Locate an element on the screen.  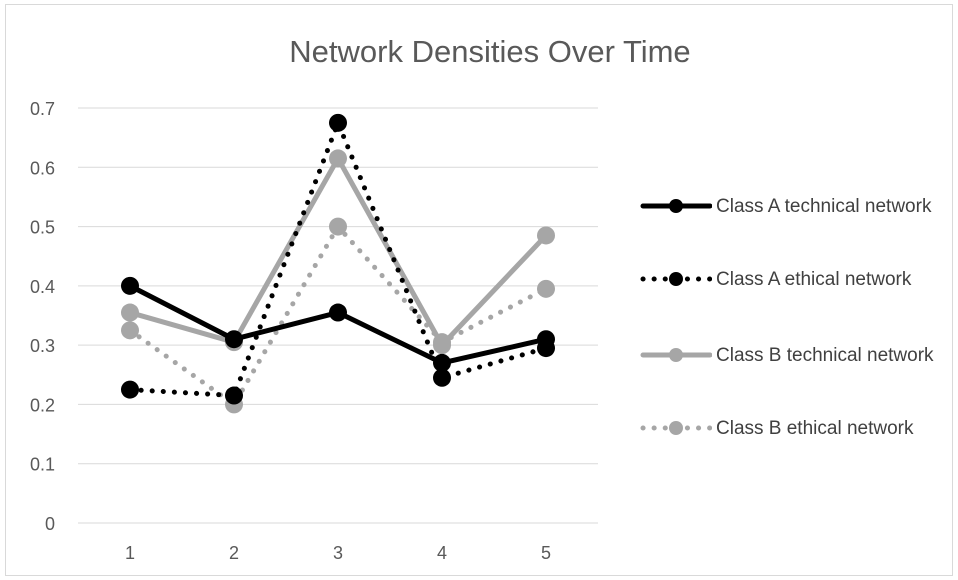
y-tick-label: 0.7 is located at coordinates (42, 109).